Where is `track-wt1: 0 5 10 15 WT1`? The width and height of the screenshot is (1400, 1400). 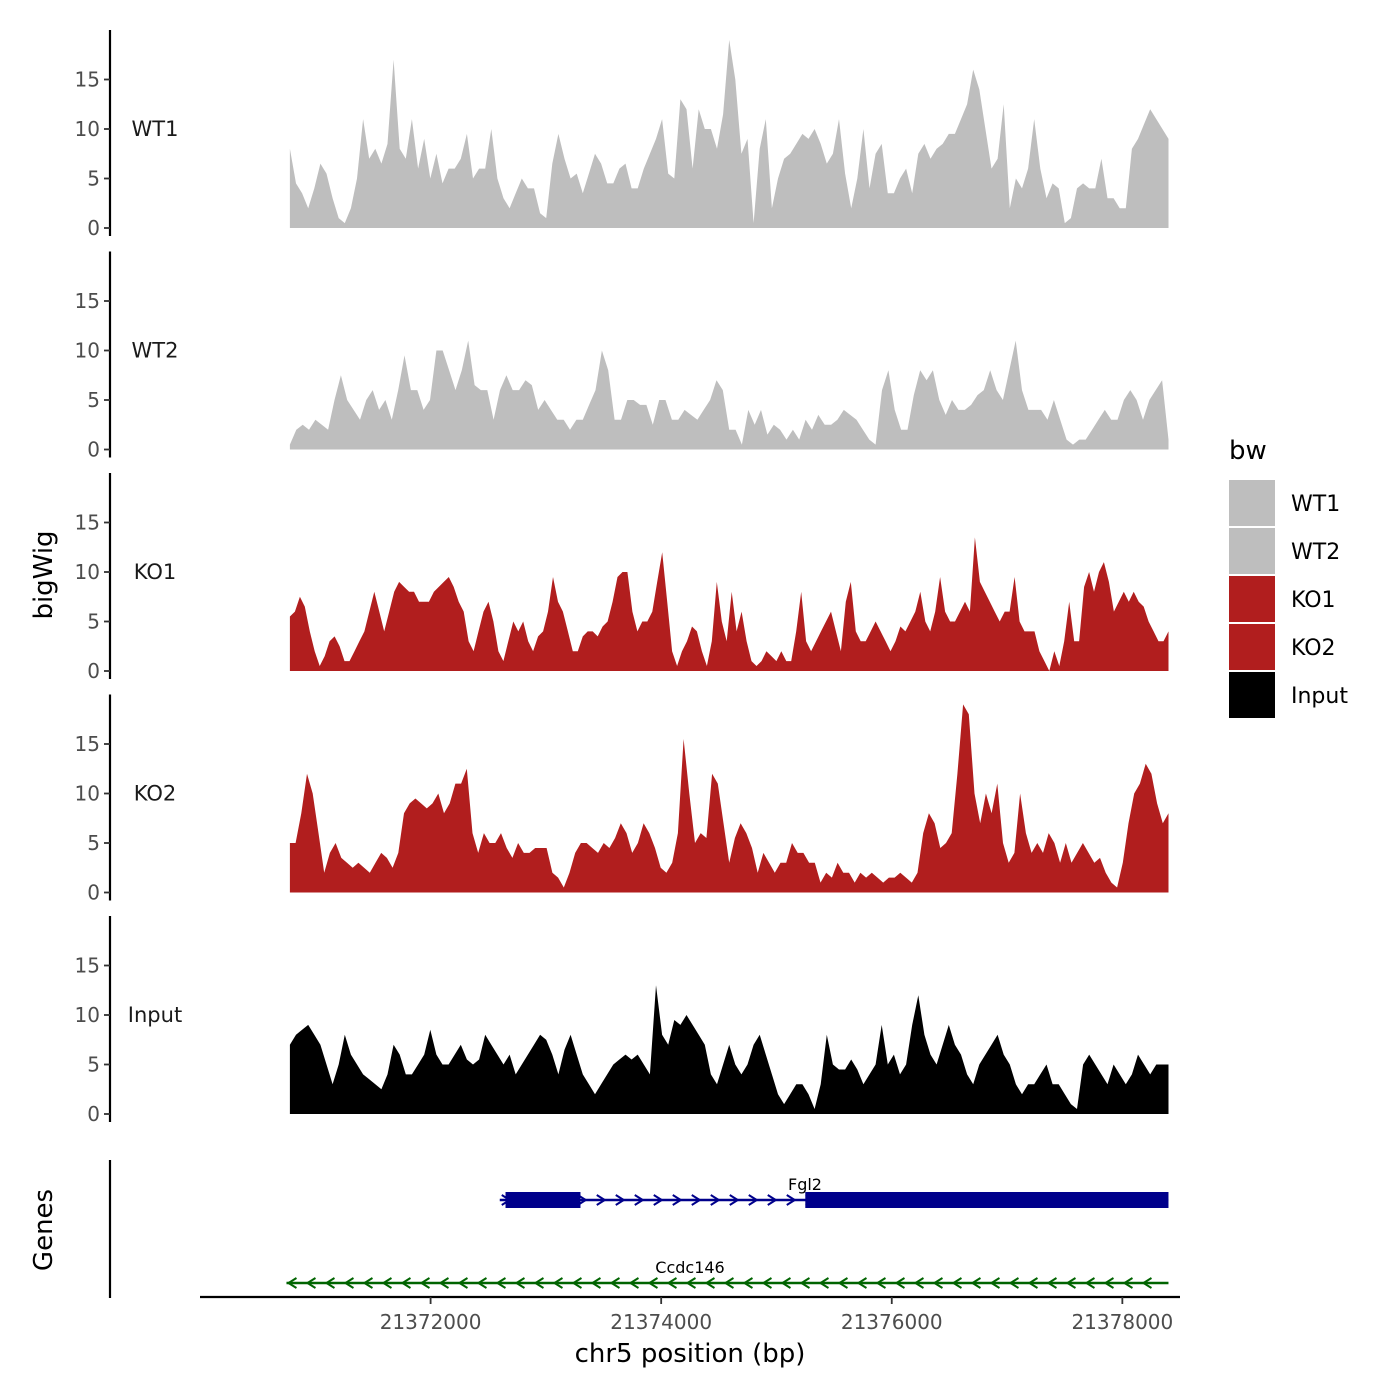
track-wt1: 0 5 10 15 WT1 is located at coordinates (622, 135).